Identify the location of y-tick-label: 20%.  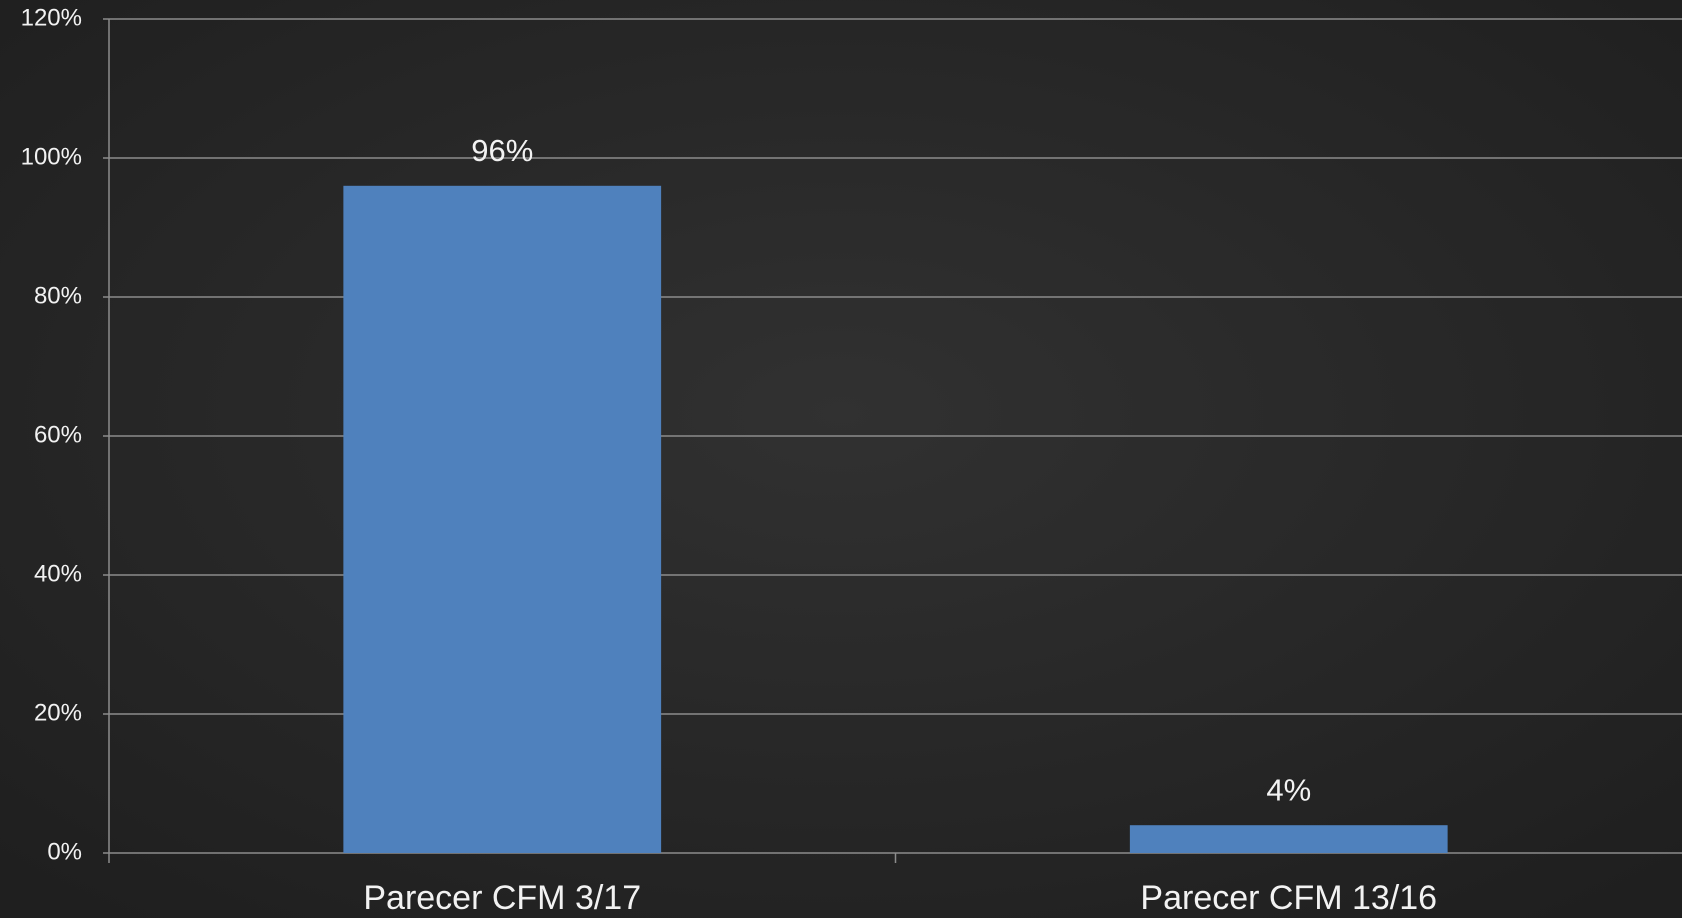
(58, 712).